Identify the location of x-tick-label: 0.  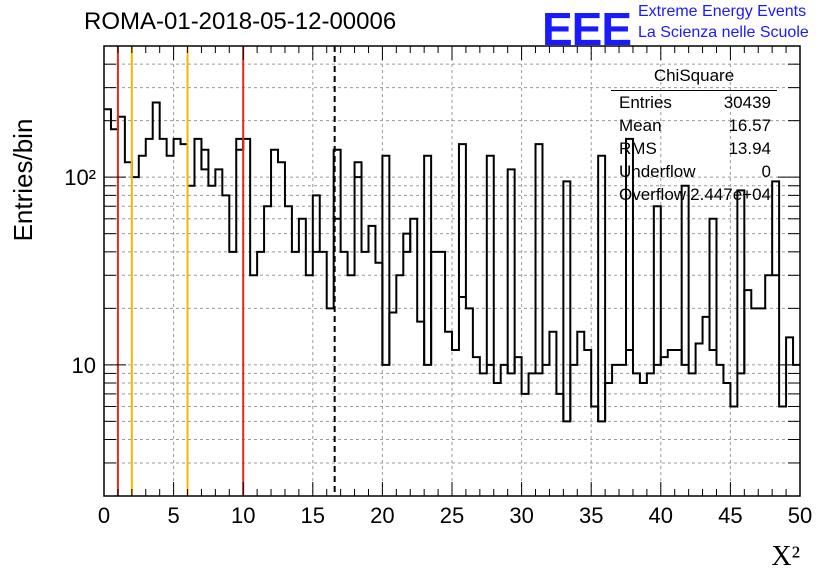
(104, 515).